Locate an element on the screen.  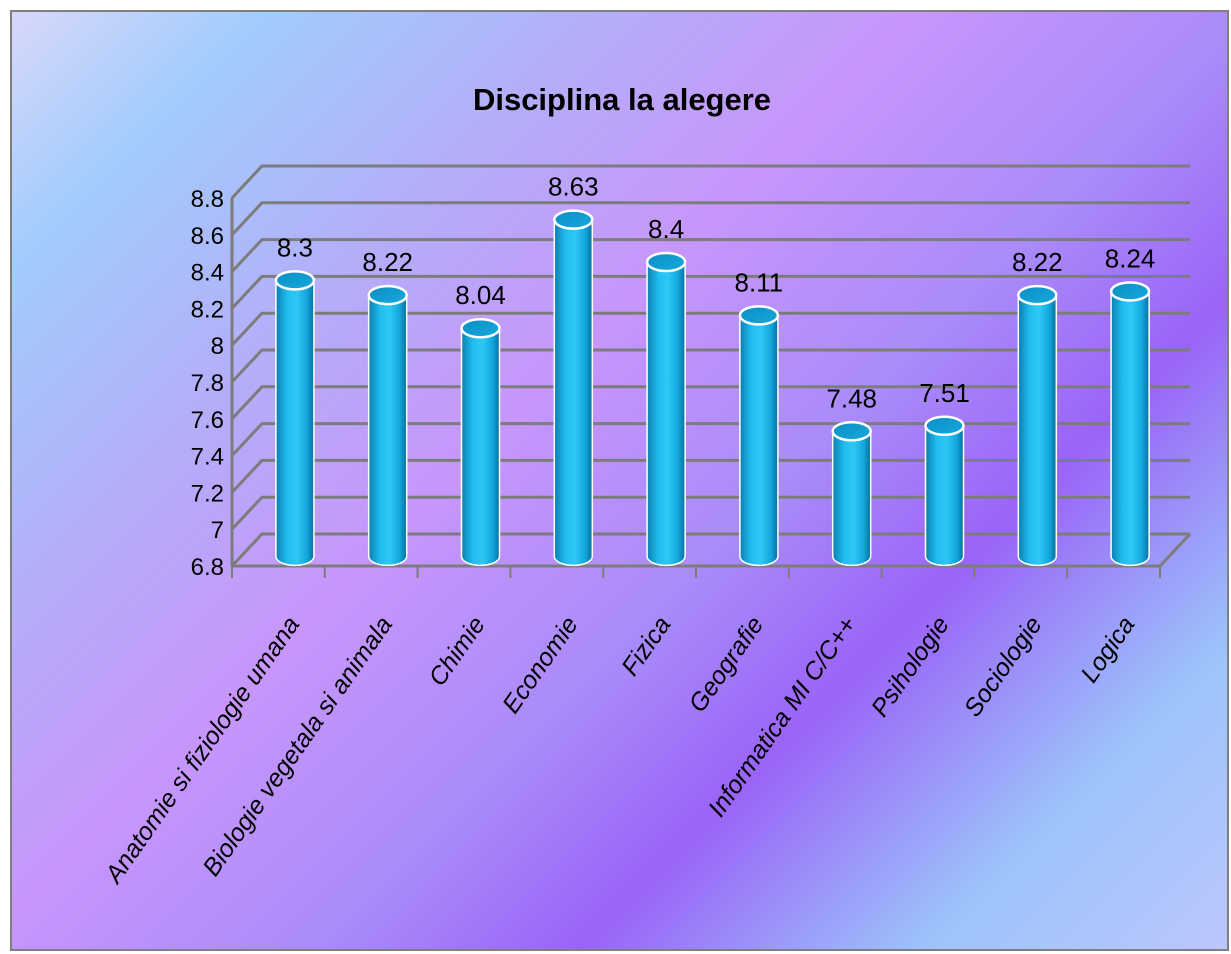
y-tick-label: 7.6 is located at coordinates (207, 420).